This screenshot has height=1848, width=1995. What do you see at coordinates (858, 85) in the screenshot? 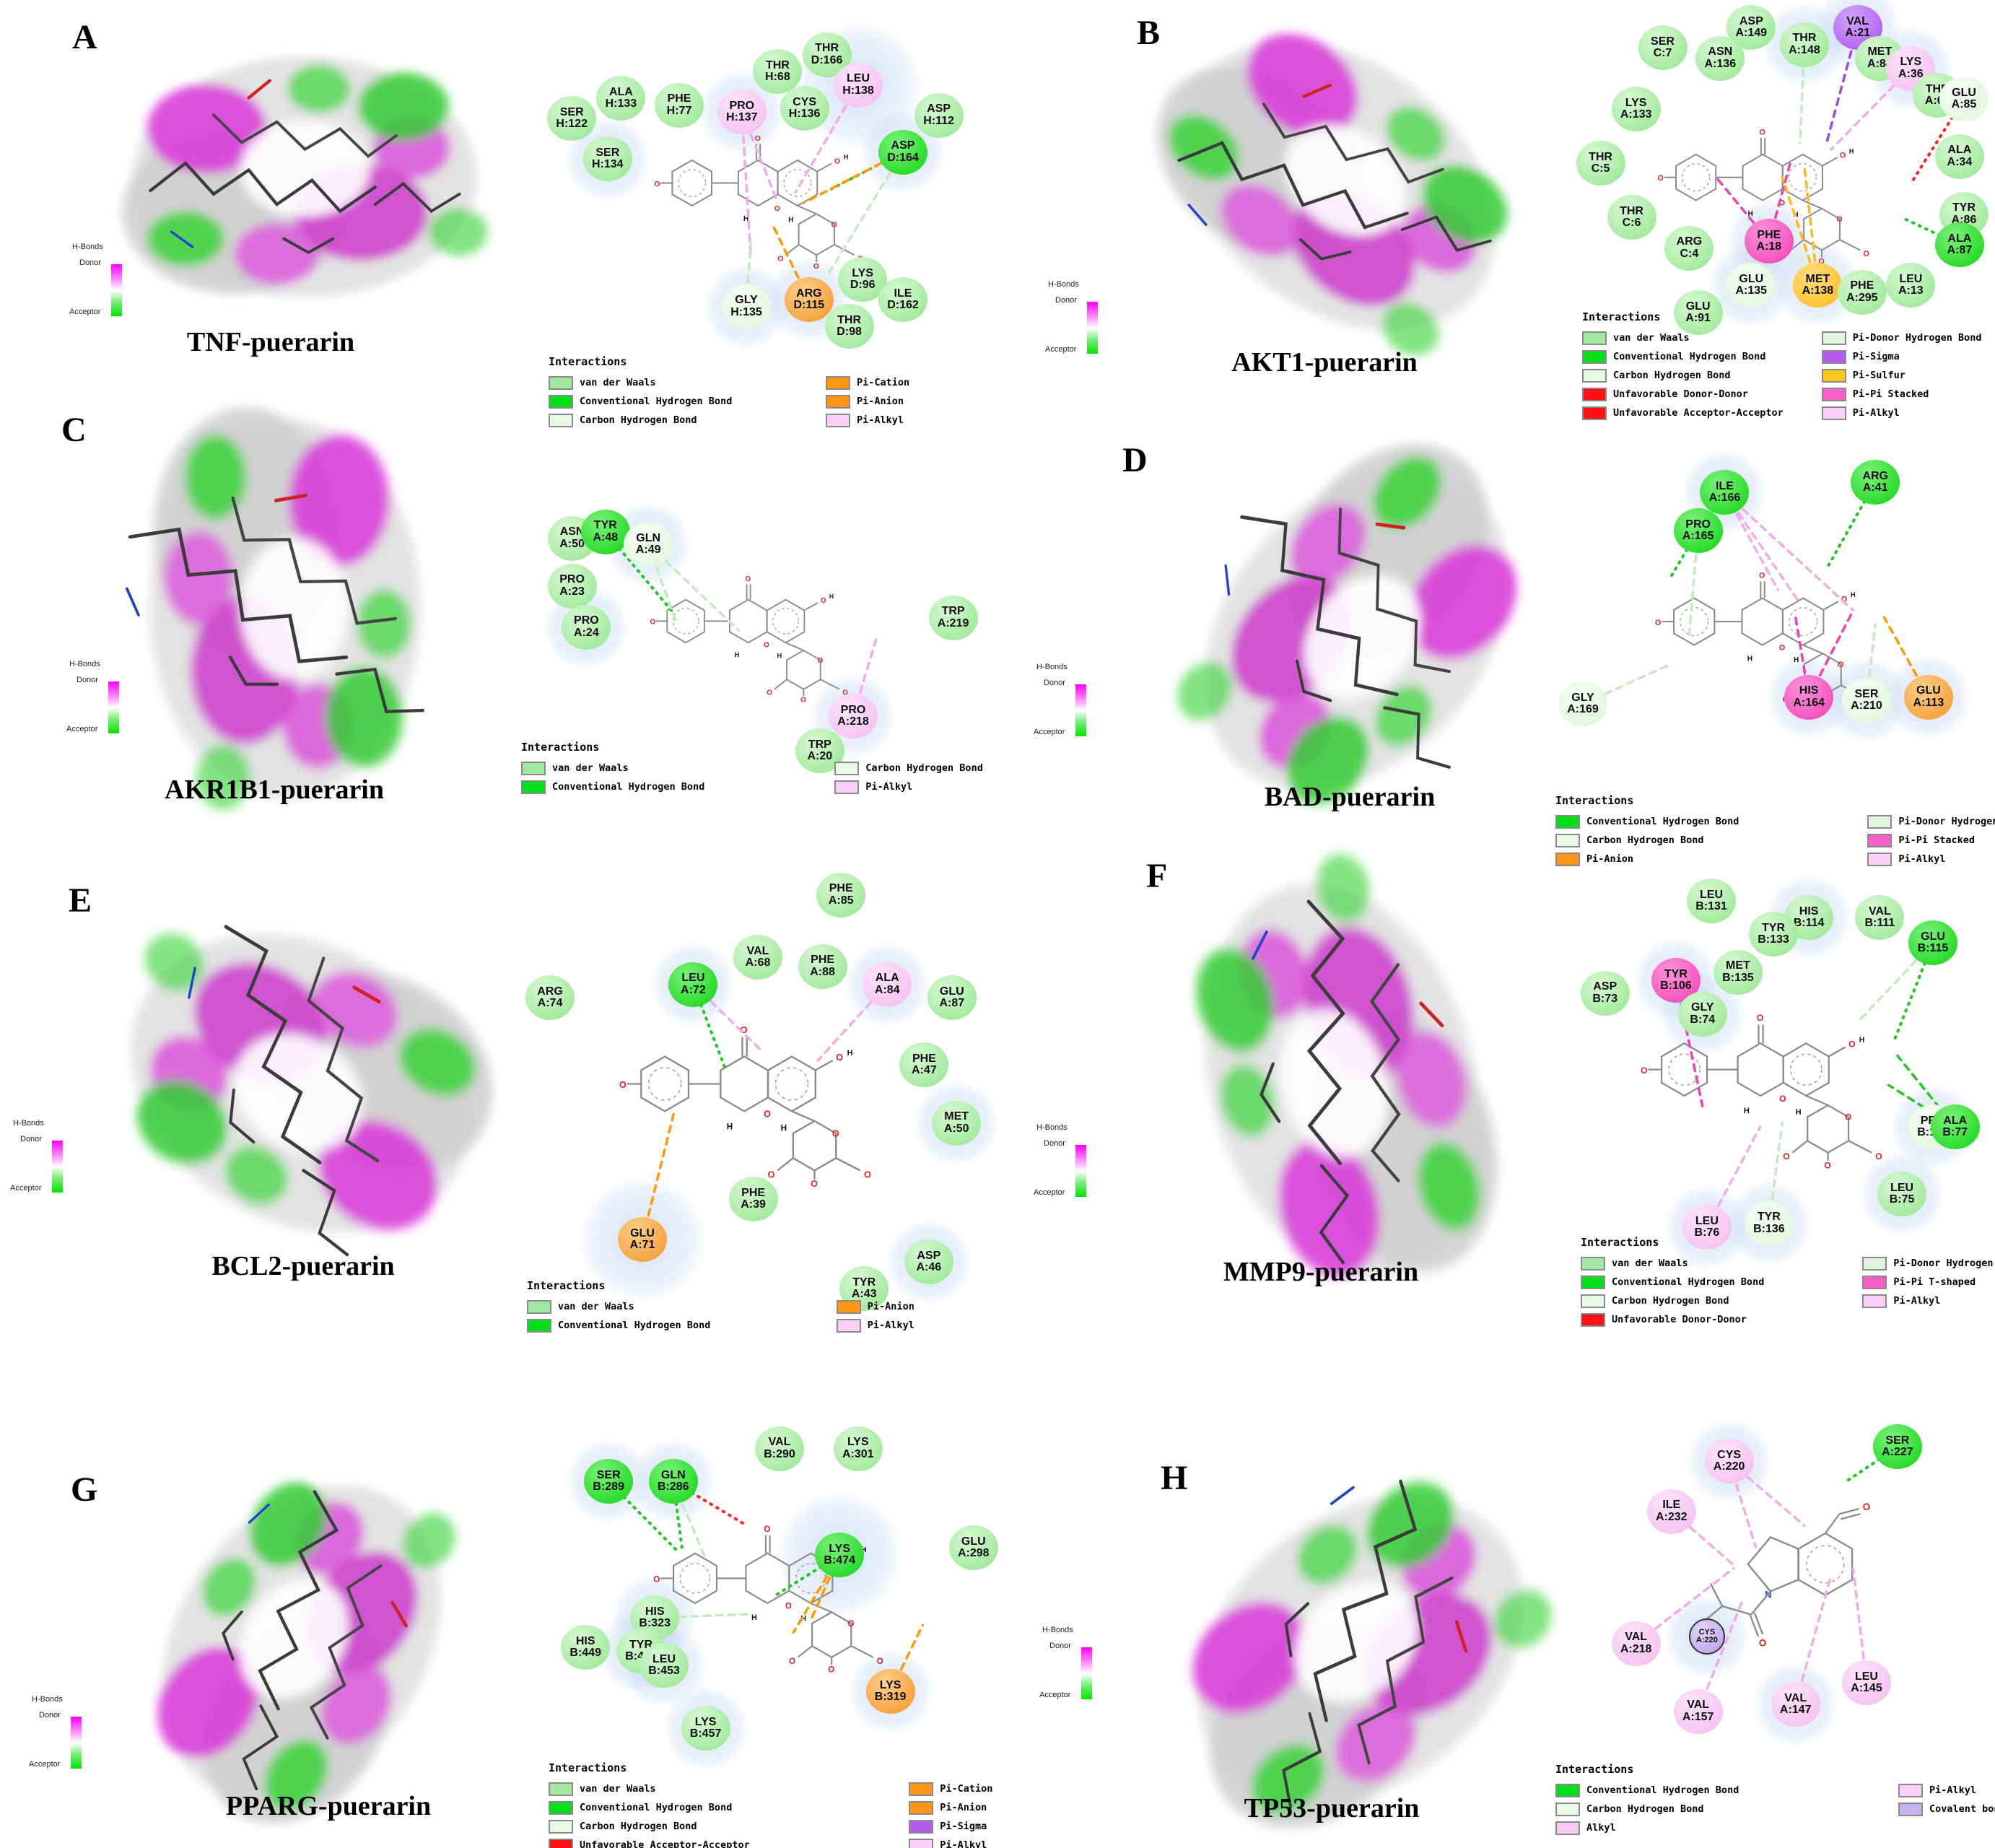
I see `residue-bubble: LEU H:138` at bounding box center [858, 85].